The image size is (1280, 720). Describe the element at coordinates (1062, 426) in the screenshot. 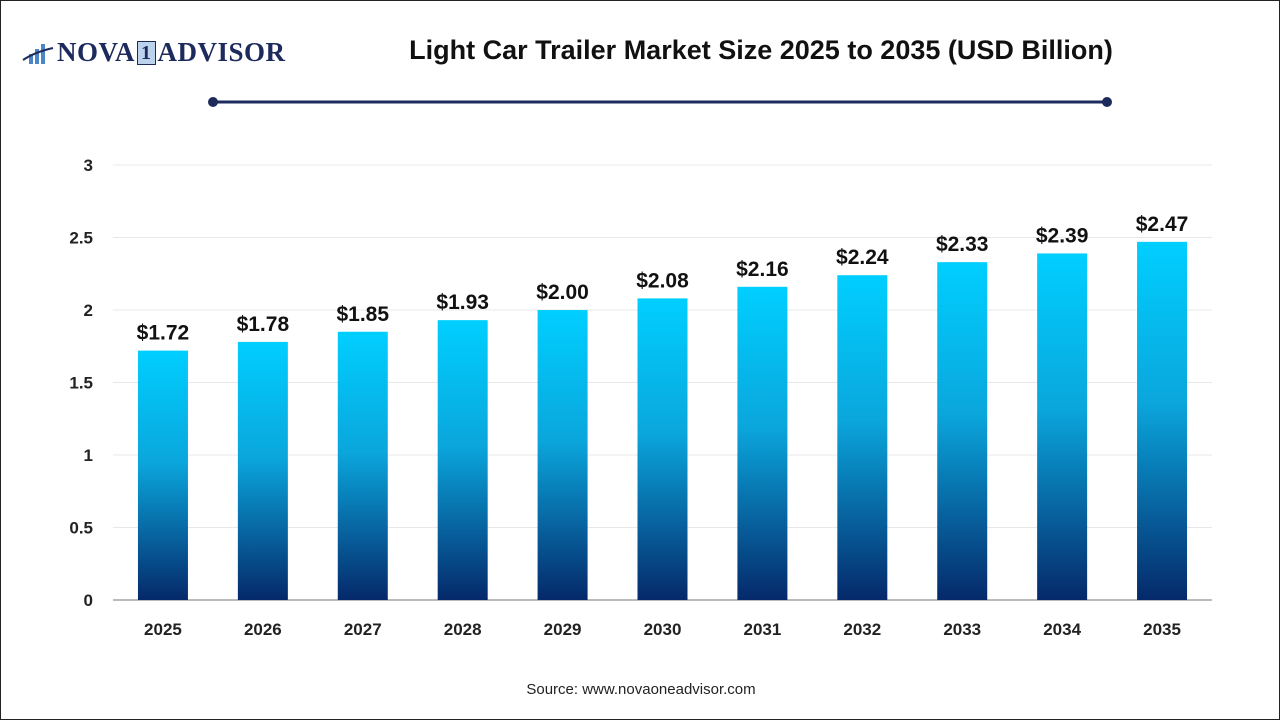

I see `bar-2034` at that location.